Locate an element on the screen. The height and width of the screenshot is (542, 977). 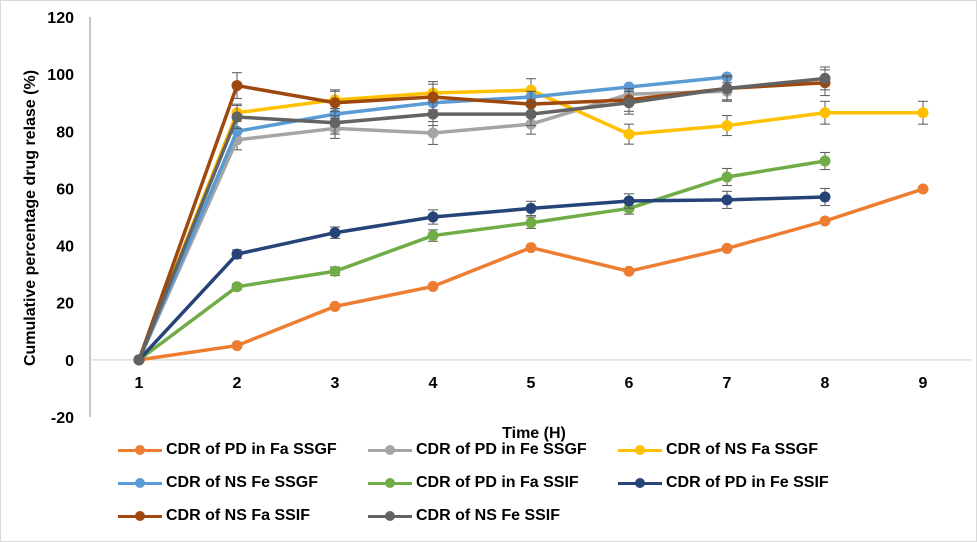
y-tick-label: 100 is located at coordinates (60, 75).